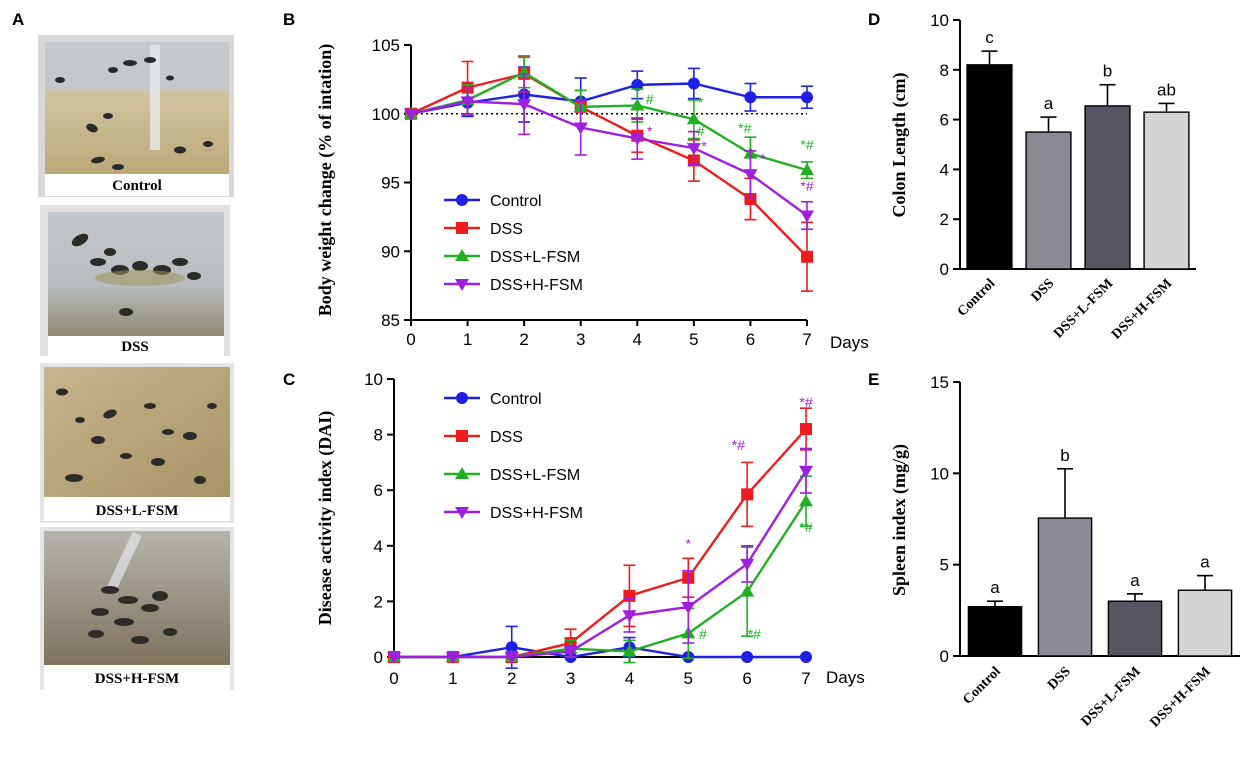 This screenshot has width=1248, height=761. I want to click on d-category-label: DSS+L-FSM, so click(1083, 308).